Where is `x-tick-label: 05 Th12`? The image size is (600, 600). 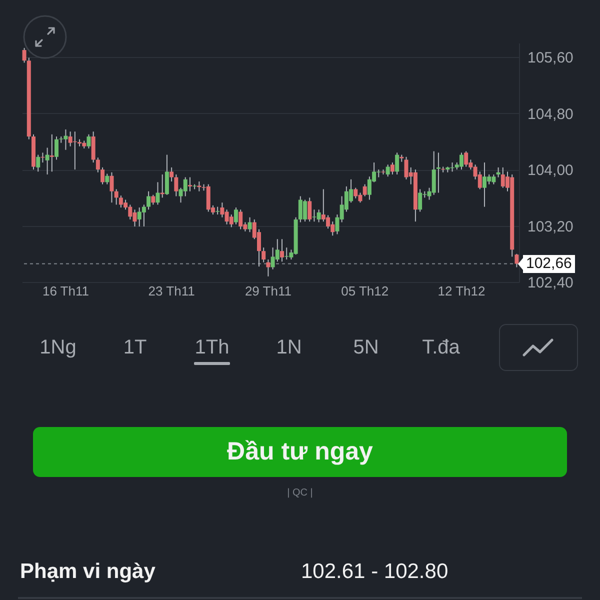
x-tick-label: 05 Th12 is located at coordinates (365, 291).